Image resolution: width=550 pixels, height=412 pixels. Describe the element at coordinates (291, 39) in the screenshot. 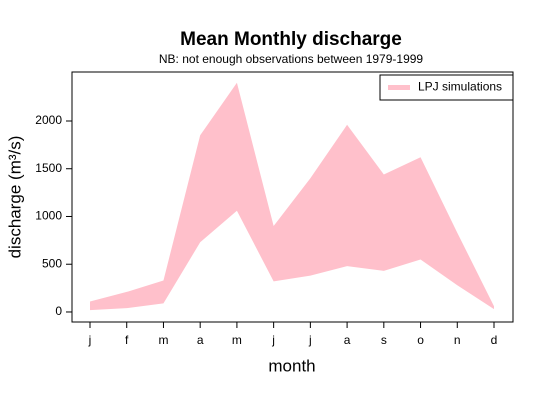

I see `chart-title: Mean Monthly discharge` at that location.